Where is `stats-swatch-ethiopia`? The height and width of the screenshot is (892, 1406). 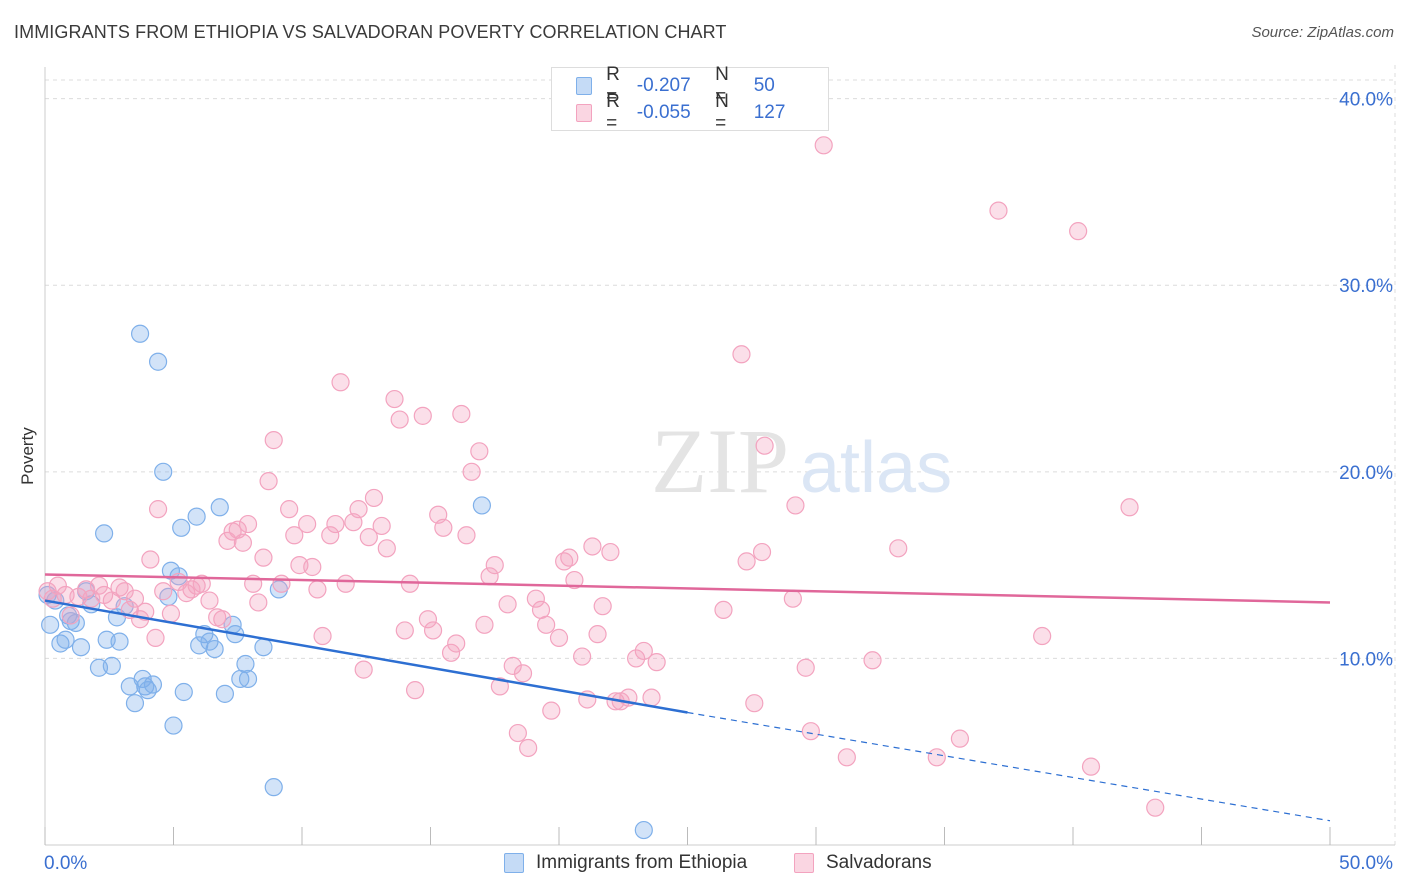
stats-swatch-ethiopia is located at coordinates (584, 86).